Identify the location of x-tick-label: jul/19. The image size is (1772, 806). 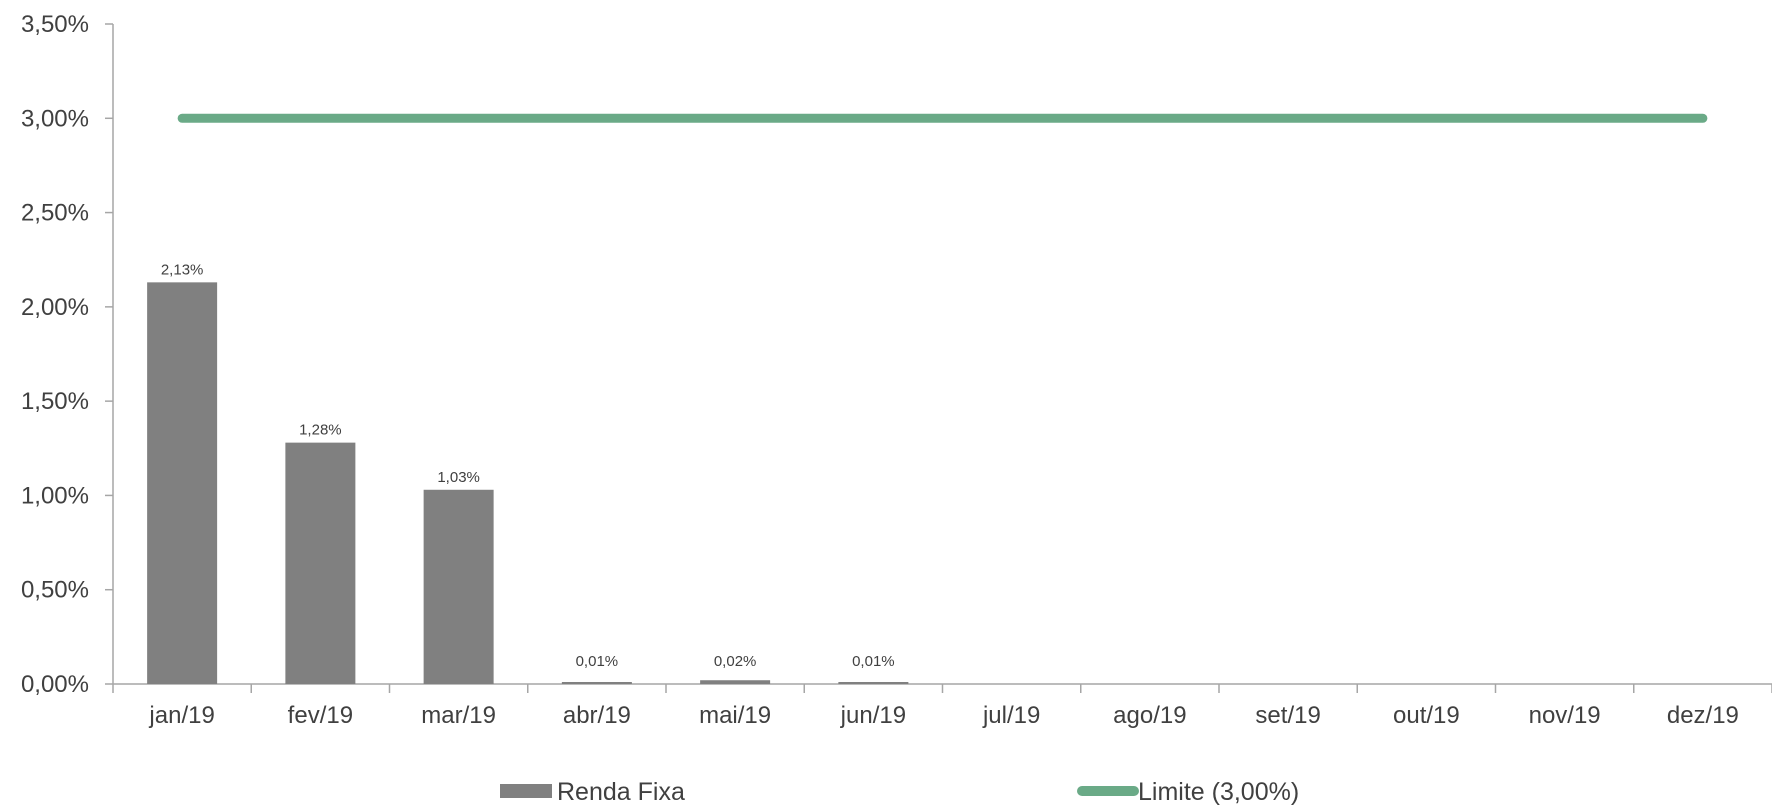
(1011, 715).